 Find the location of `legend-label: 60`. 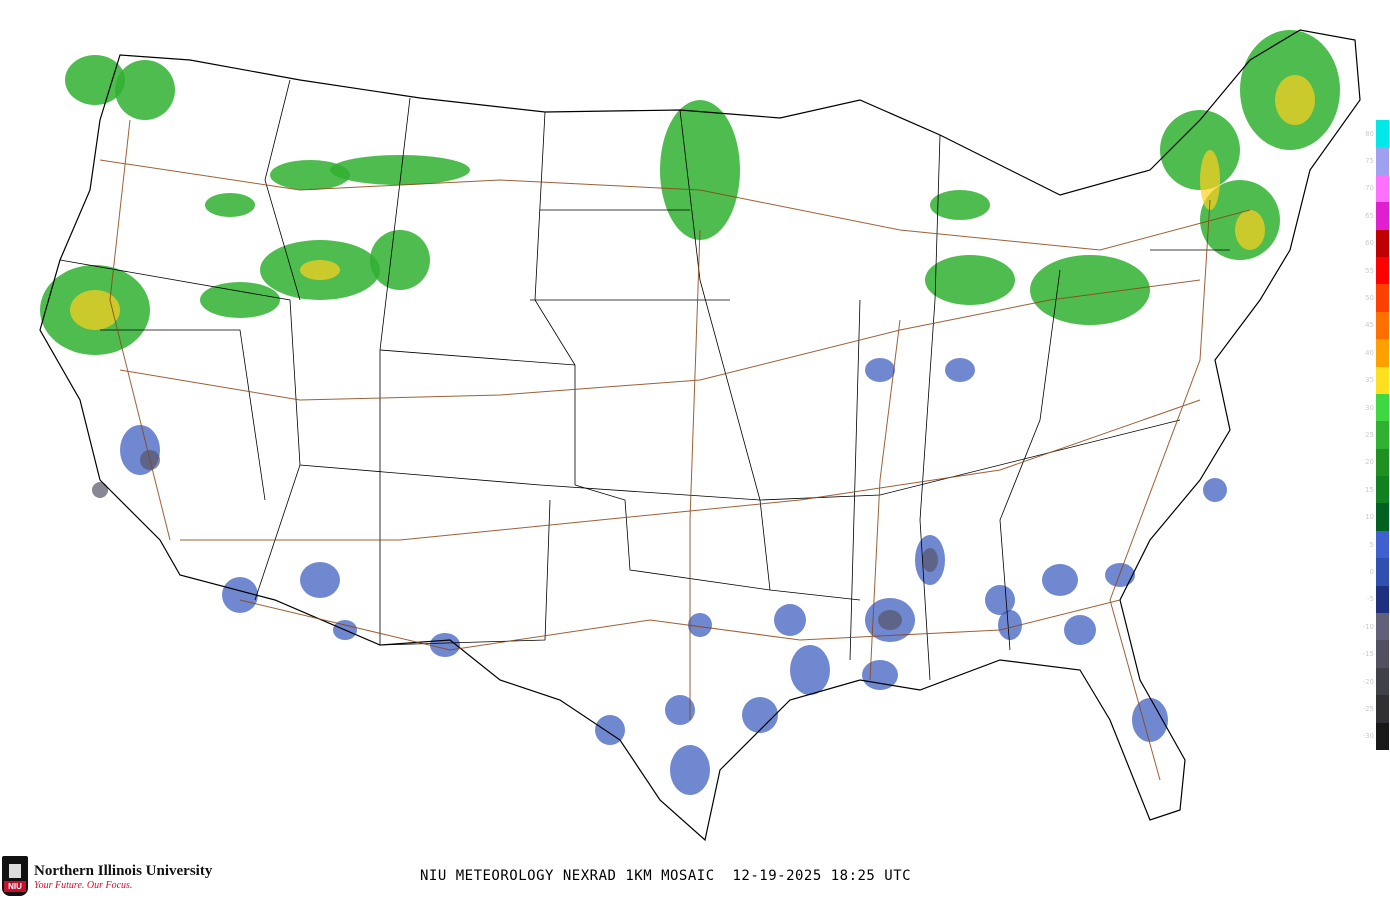

legend-label: 60 is located at coordinates (1369, 243).